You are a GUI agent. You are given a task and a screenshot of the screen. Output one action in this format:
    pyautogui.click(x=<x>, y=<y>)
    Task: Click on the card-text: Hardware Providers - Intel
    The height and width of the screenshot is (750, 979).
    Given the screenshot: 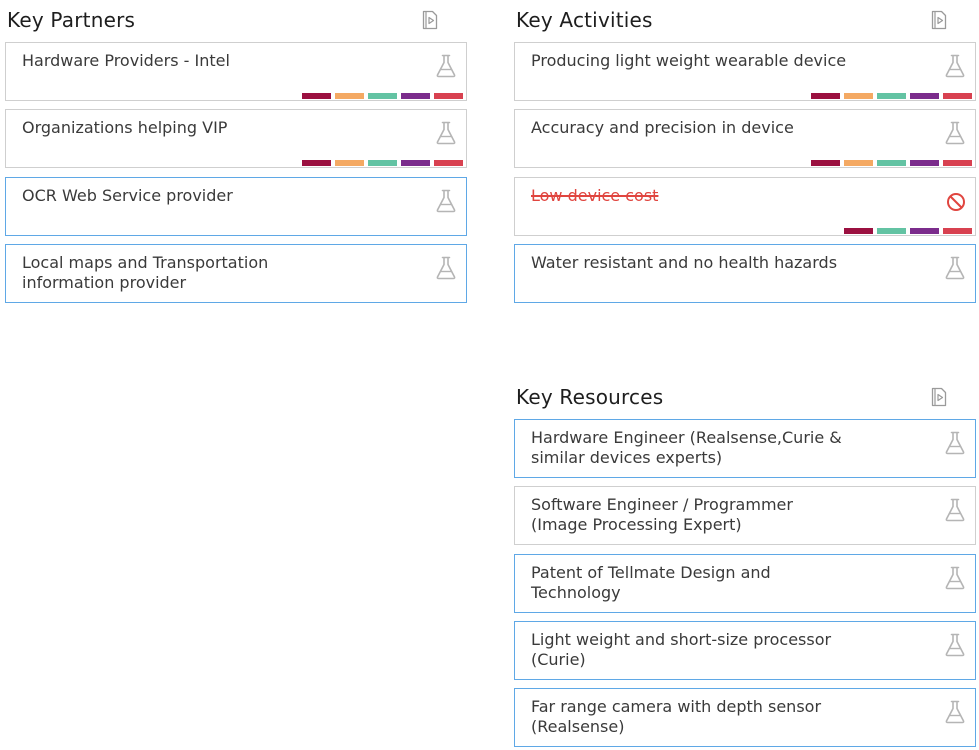 What is the action you would take?
    pyautogui.click(x=126, y=60)
    